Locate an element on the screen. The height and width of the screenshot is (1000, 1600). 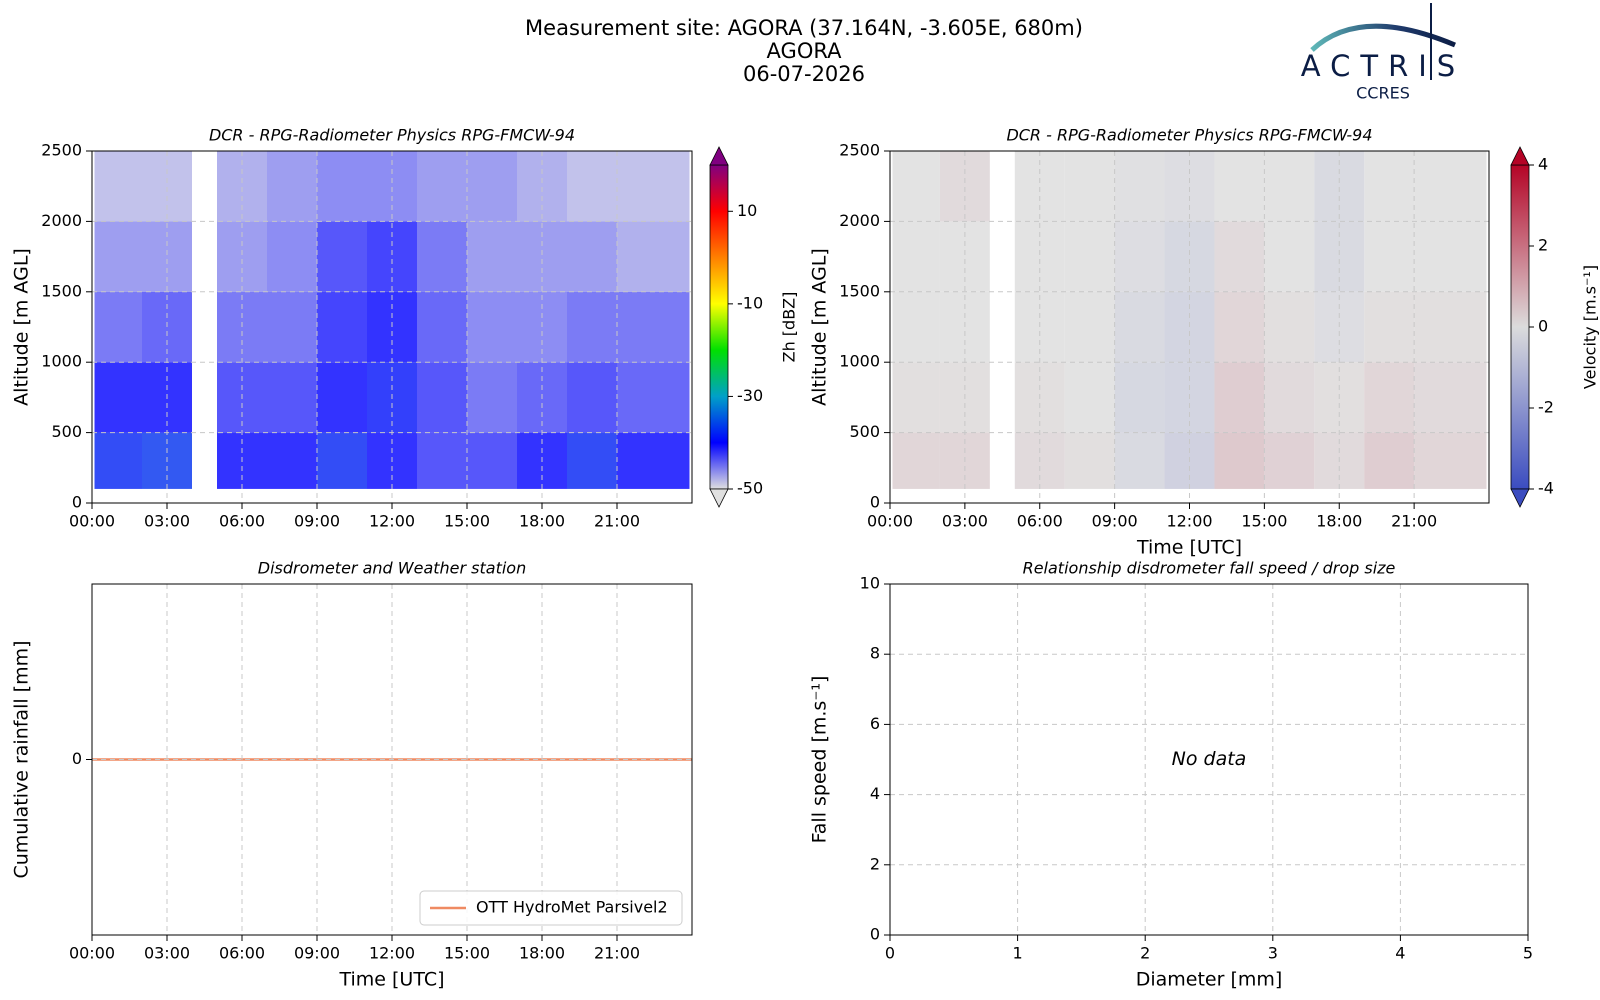
y-axis-label: Fall speed [m.s⁻¹] is located at coordinates (820, 760).